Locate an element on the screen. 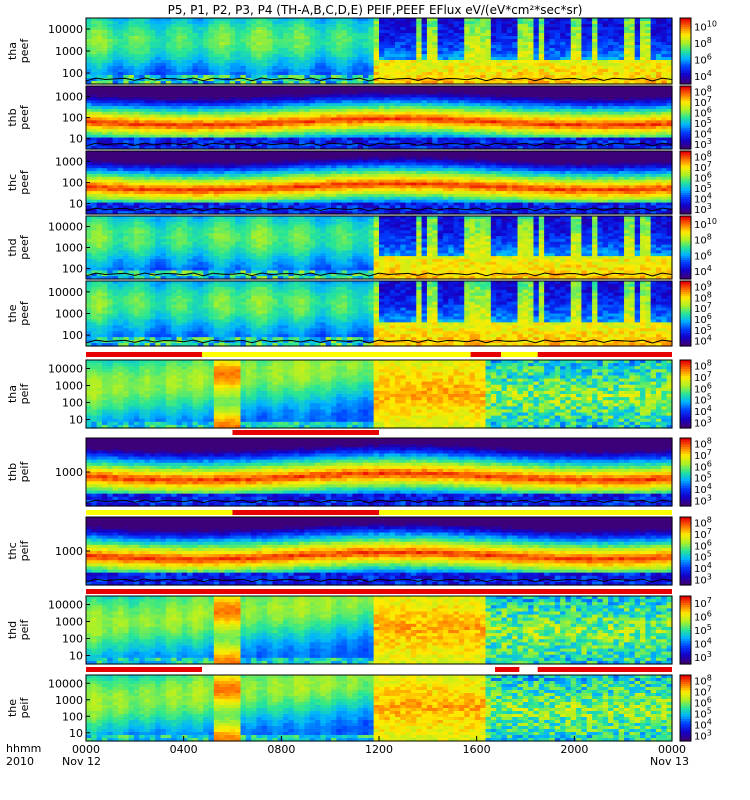 This screenshot has height=800, width=750. x-tick-label: 0800 is located at coordinates (281, 749).